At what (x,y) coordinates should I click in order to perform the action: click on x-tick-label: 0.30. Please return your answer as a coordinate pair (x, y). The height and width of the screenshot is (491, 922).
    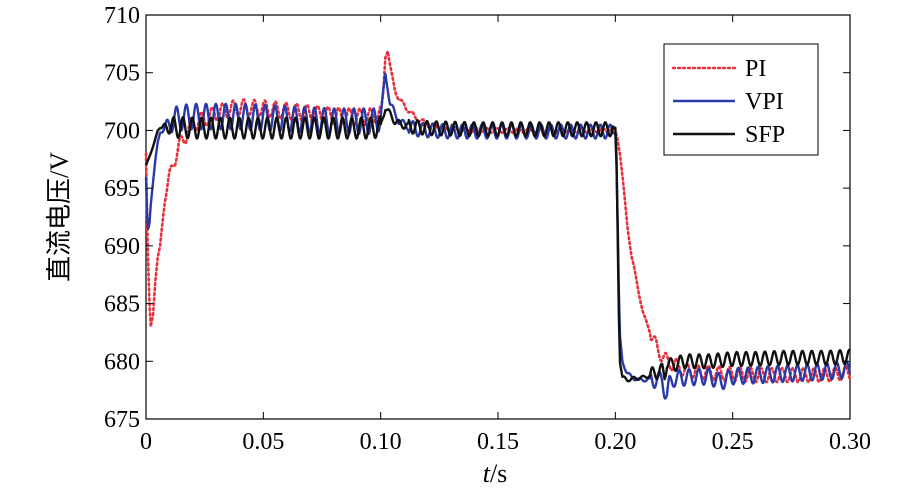
    Looking at the image, I should click on (850, 442).